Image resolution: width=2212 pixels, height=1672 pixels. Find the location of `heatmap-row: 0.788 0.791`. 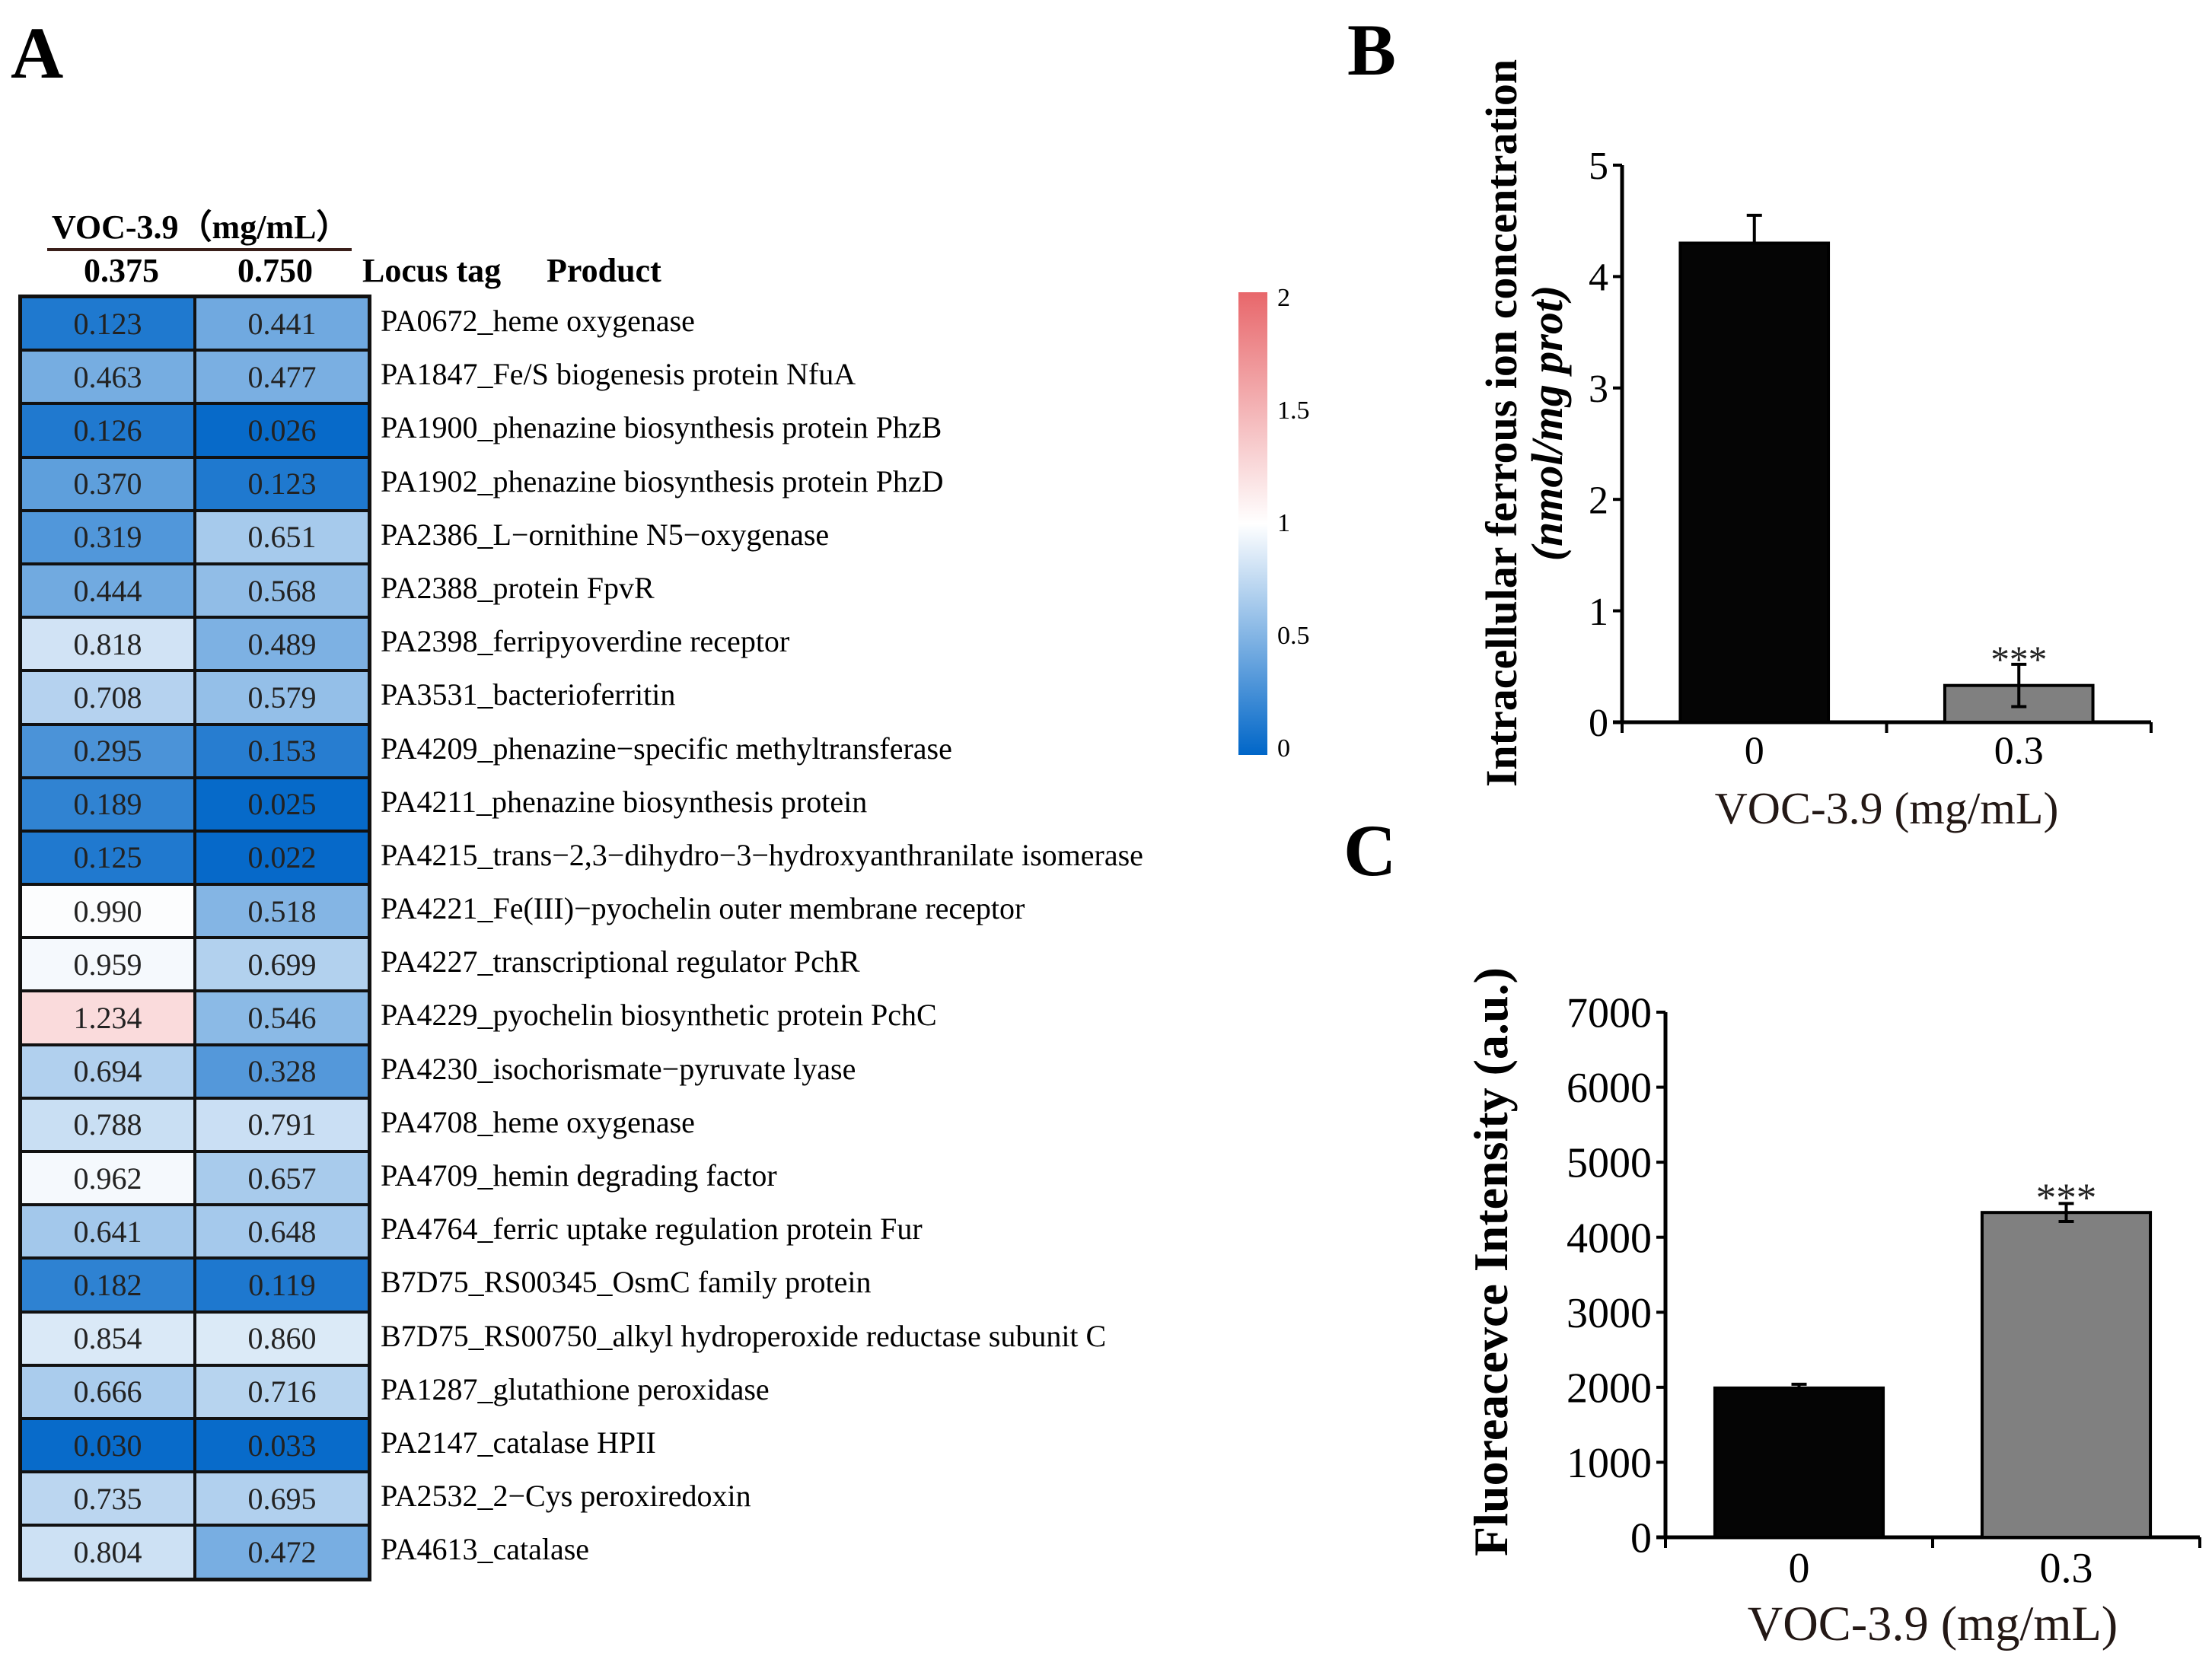

heatmap-row: 0.788 0.791 is located at coordinates (195, 1124).